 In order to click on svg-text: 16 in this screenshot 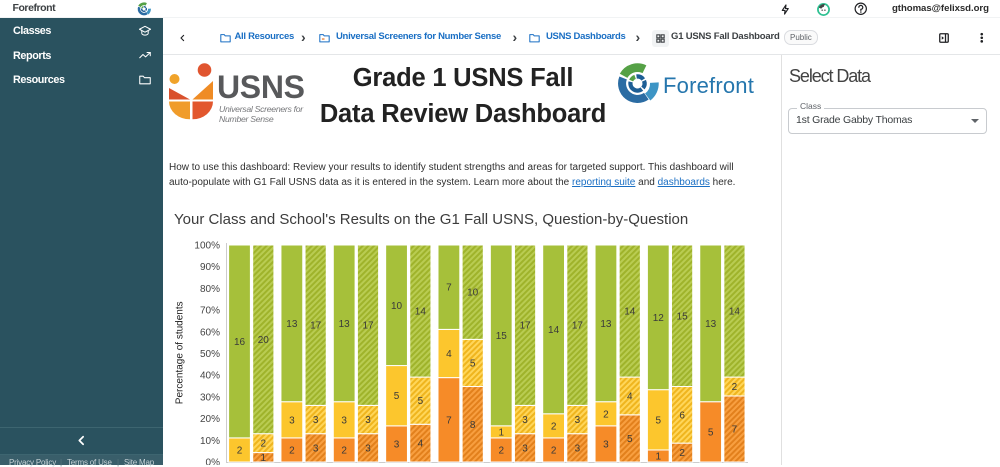, I will do `click(240, 342)`.